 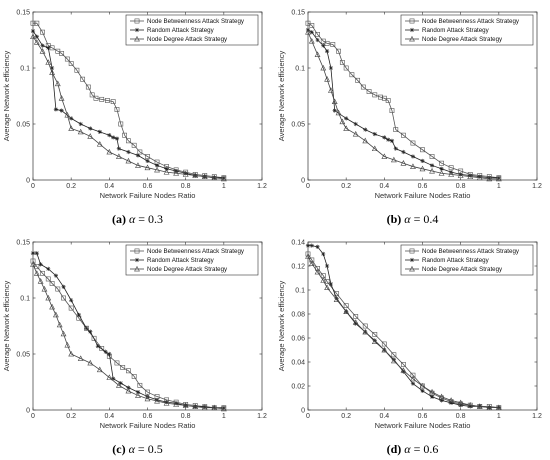 What do you see at coordinates (150, 449) in the screenshot?
I see `caption-c-eq: = 0.5` at bounding box center [150, 449].